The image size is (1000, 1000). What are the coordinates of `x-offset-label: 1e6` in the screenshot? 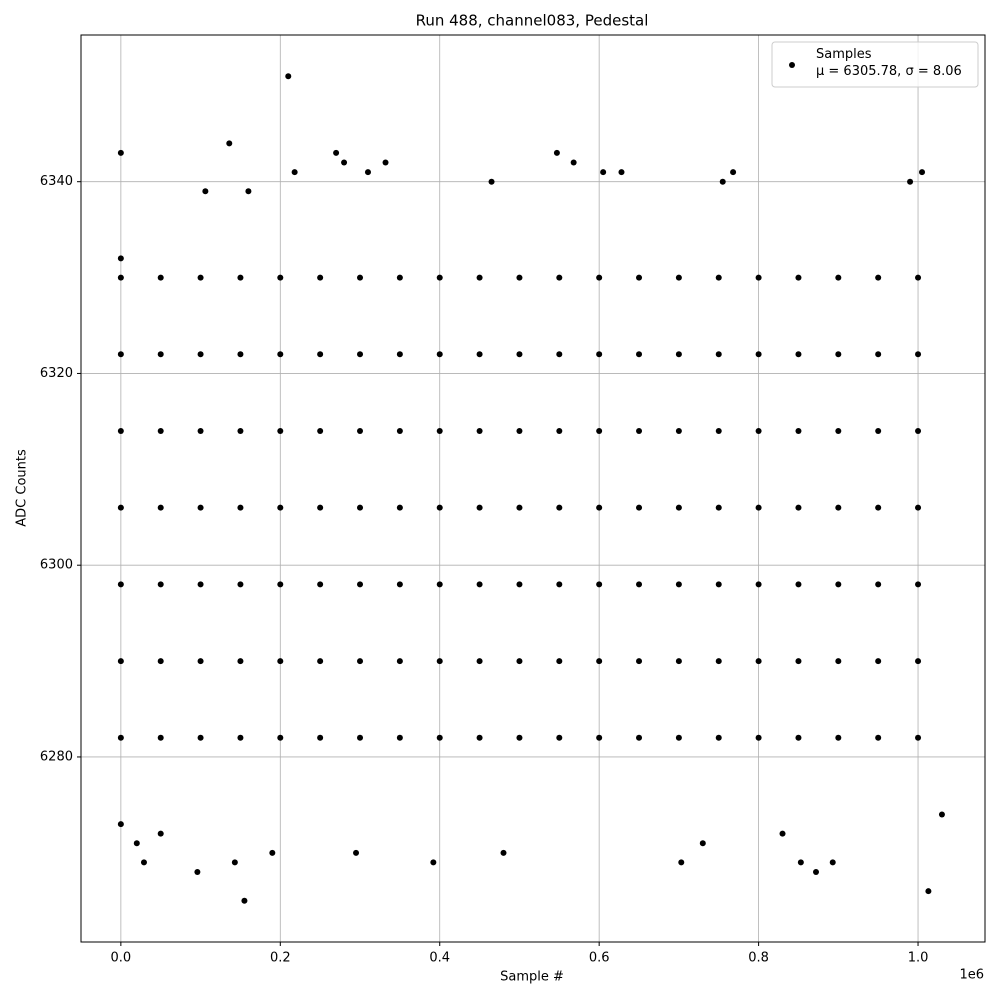 It's located at (971, 975).